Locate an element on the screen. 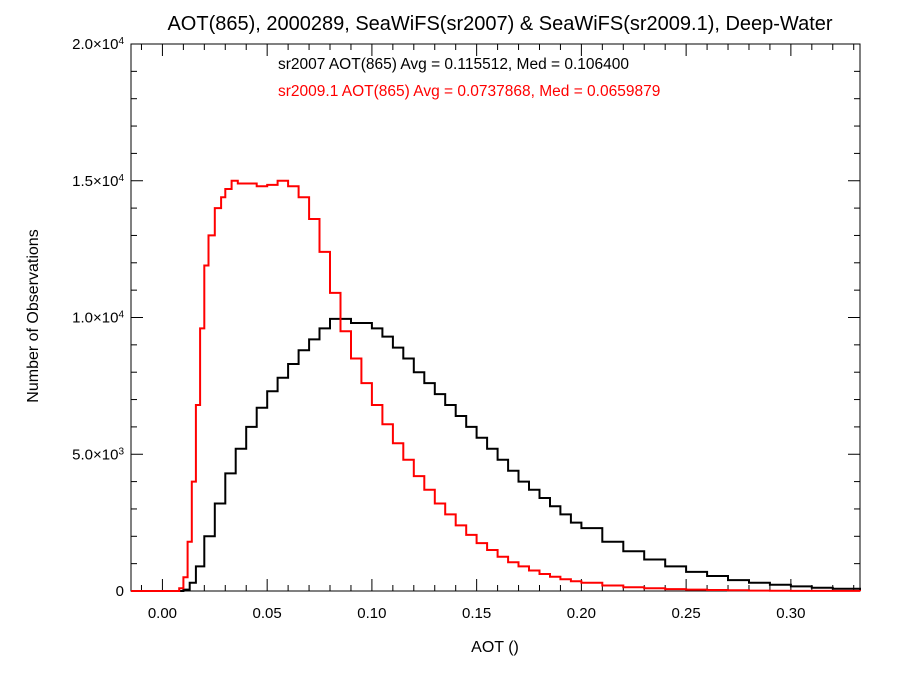 This screenshot has height=680, width=900. x-tick-label: 0.30 is located at coordinates (790, 613).